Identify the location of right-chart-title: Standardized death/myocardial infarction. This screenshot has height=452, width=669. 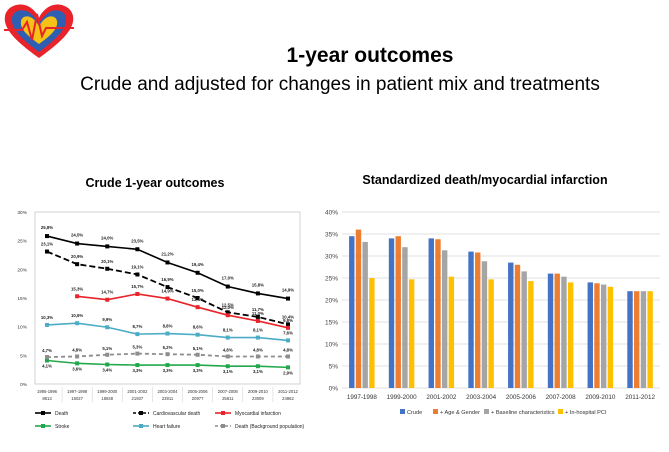
(485, 180).